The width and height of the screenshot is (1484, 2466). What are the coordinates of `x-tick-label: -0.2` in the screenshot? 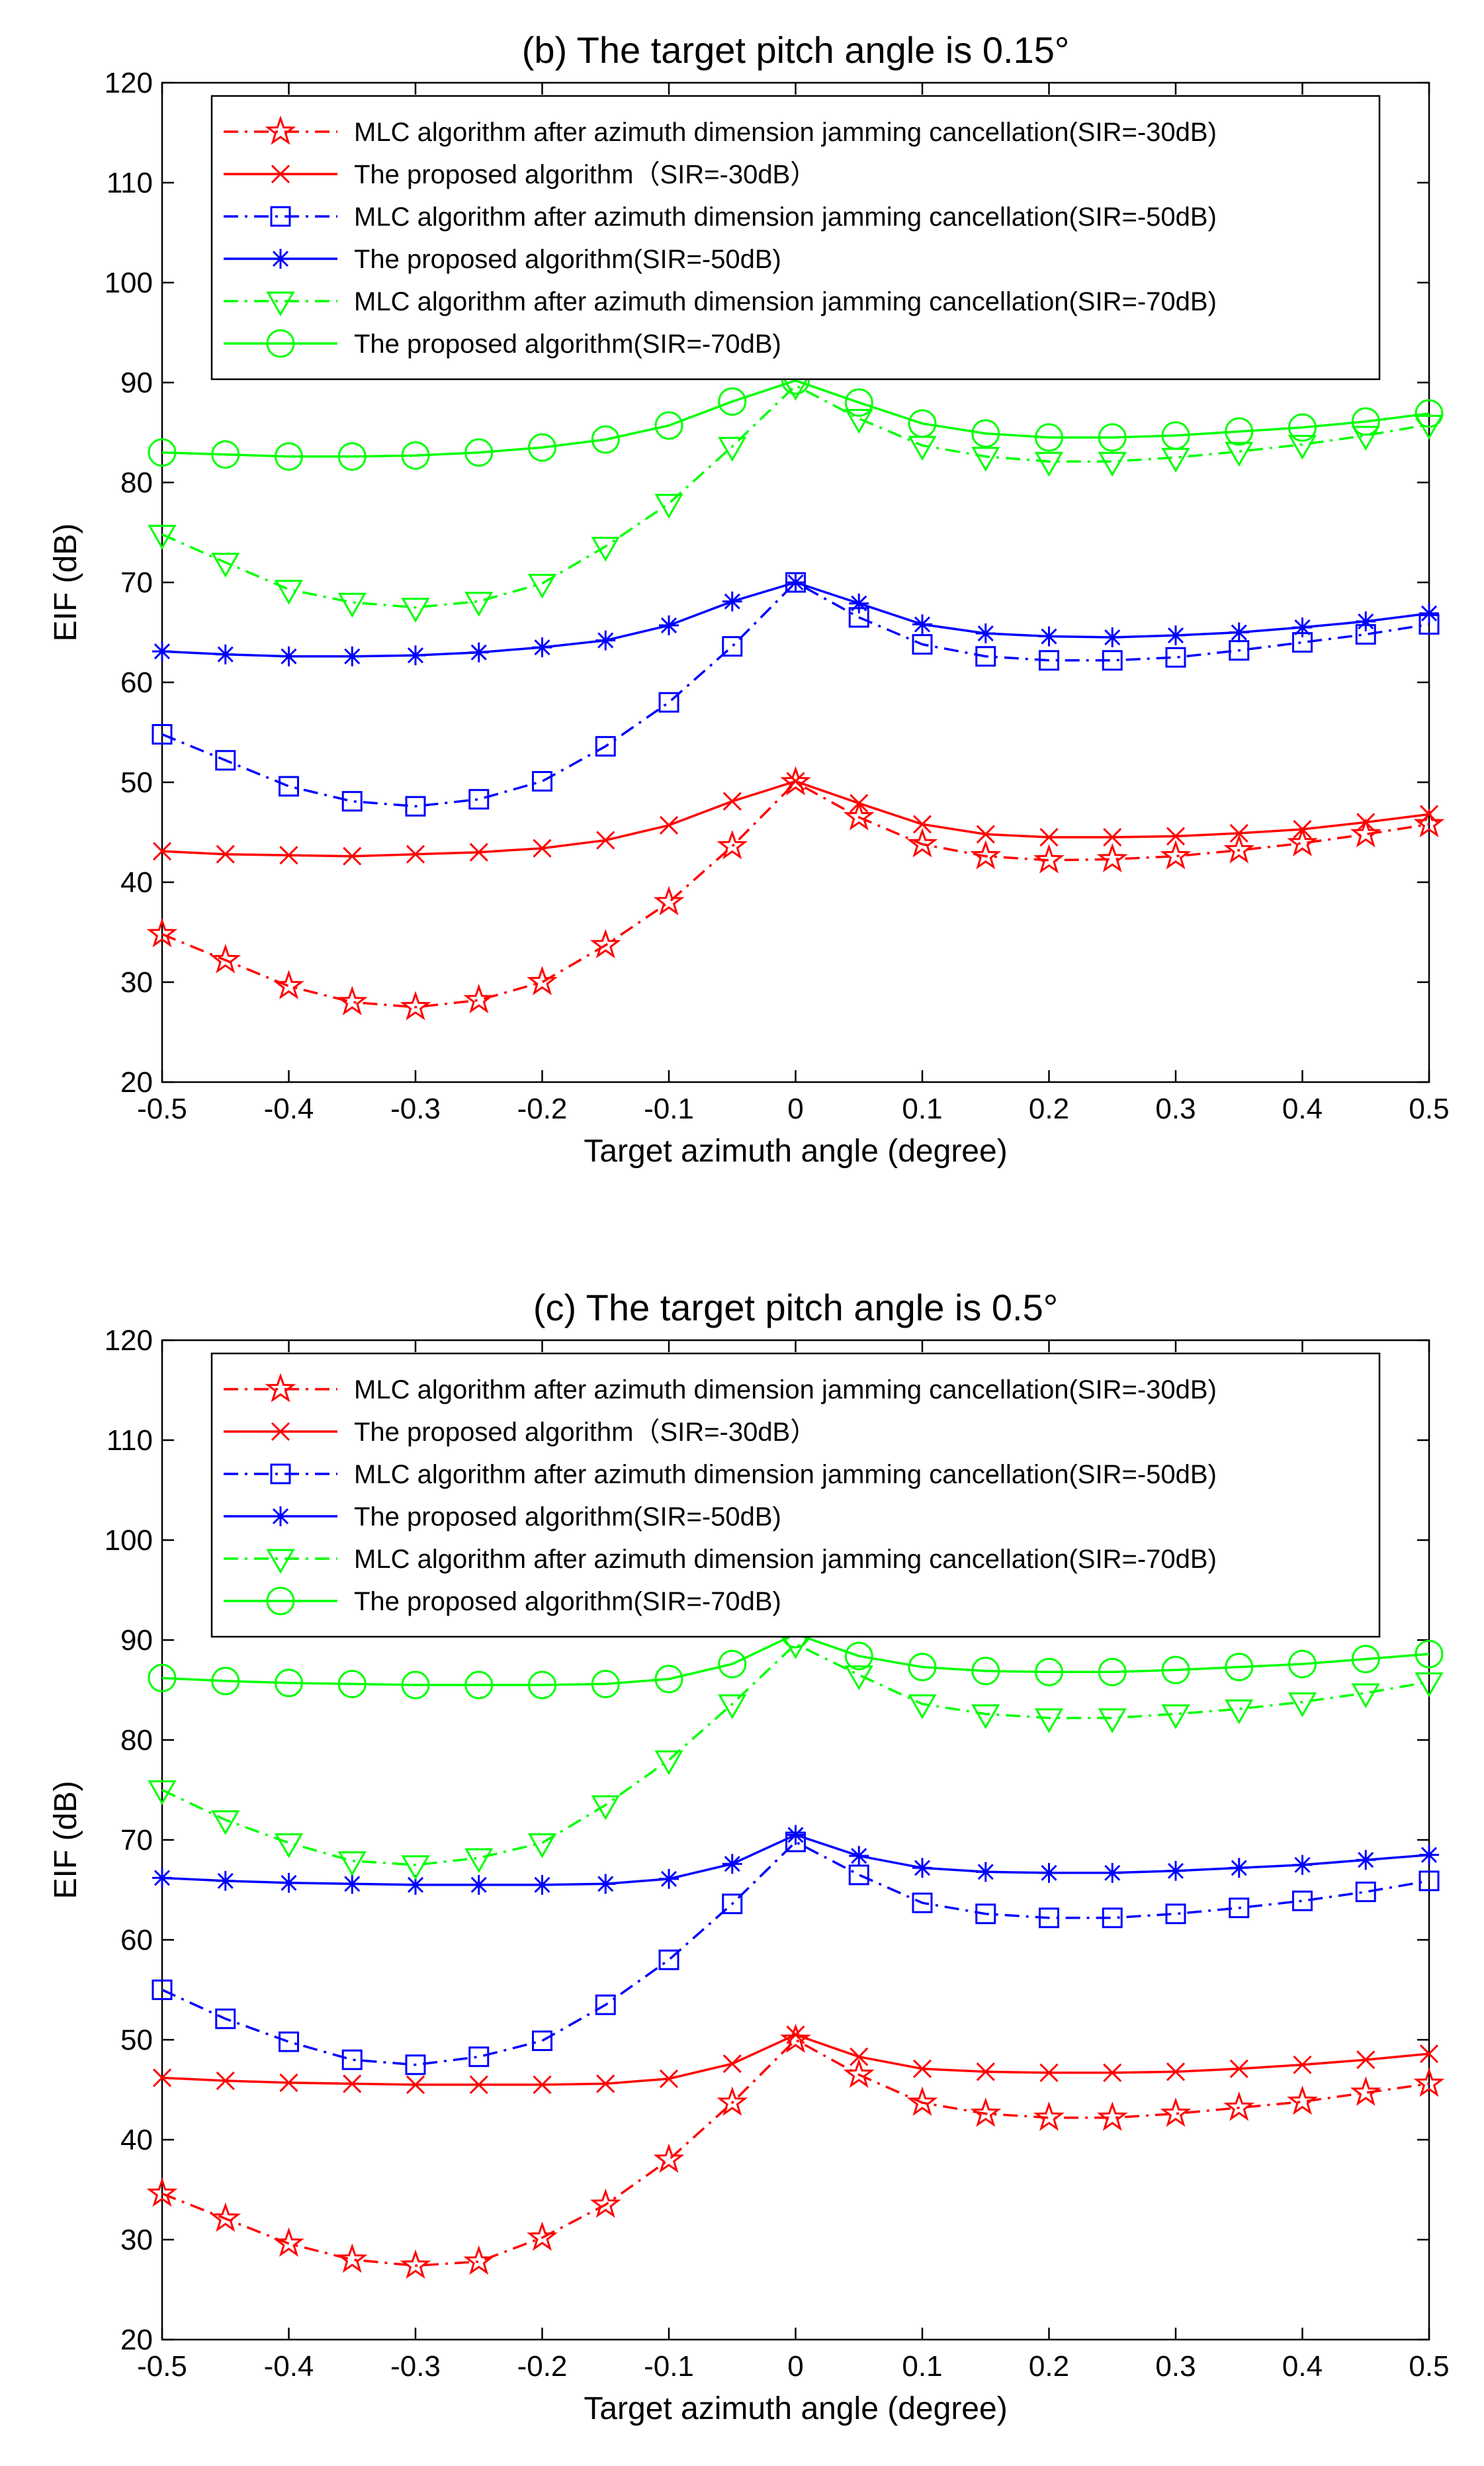 It's located at (542, 1109).